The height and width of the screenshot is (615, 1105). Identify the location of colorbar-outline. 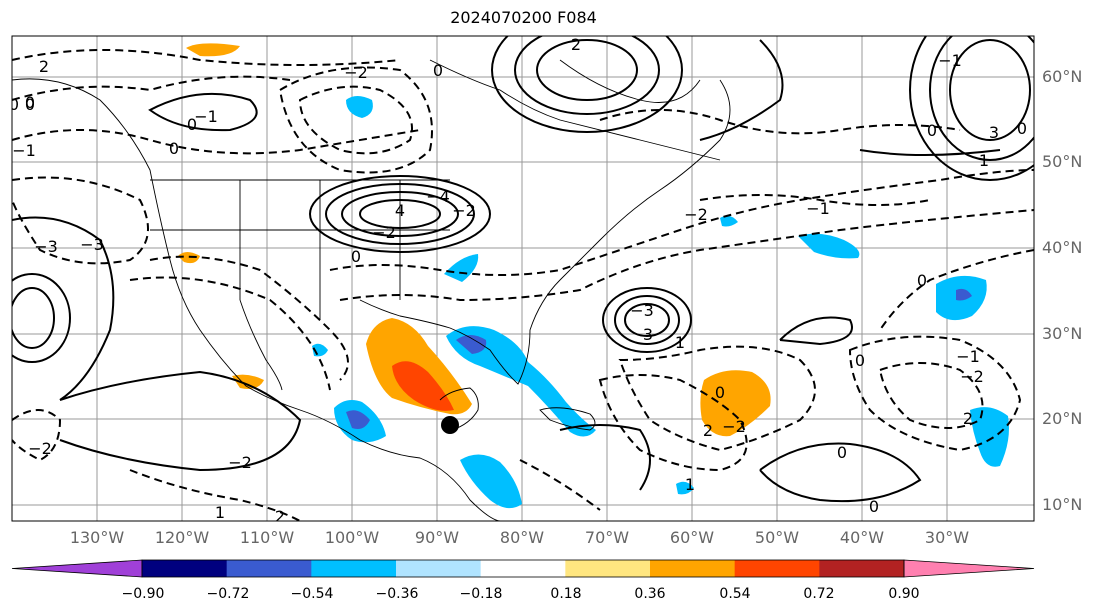
(523, 568).